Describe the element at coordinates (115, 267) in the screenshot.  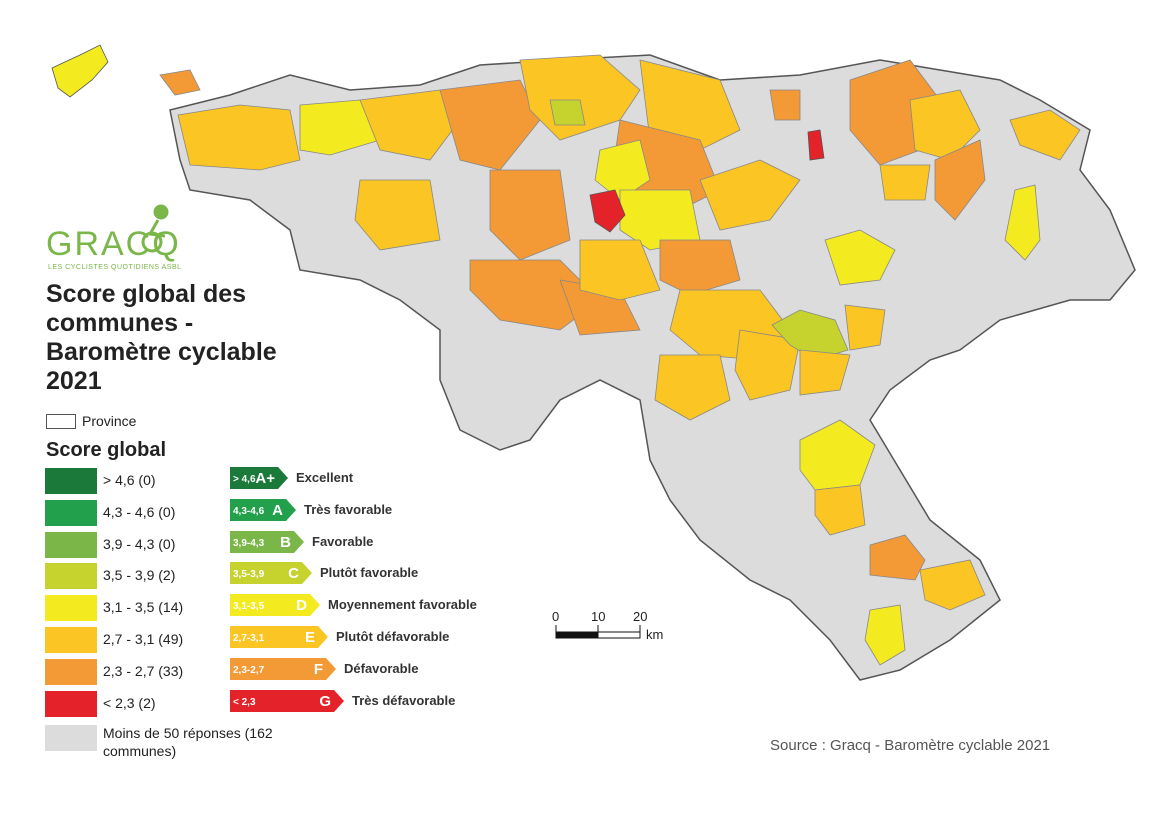
I see `logo-tagline: LES CYCLISTES QUOTIDIENS ASBL` at that location.